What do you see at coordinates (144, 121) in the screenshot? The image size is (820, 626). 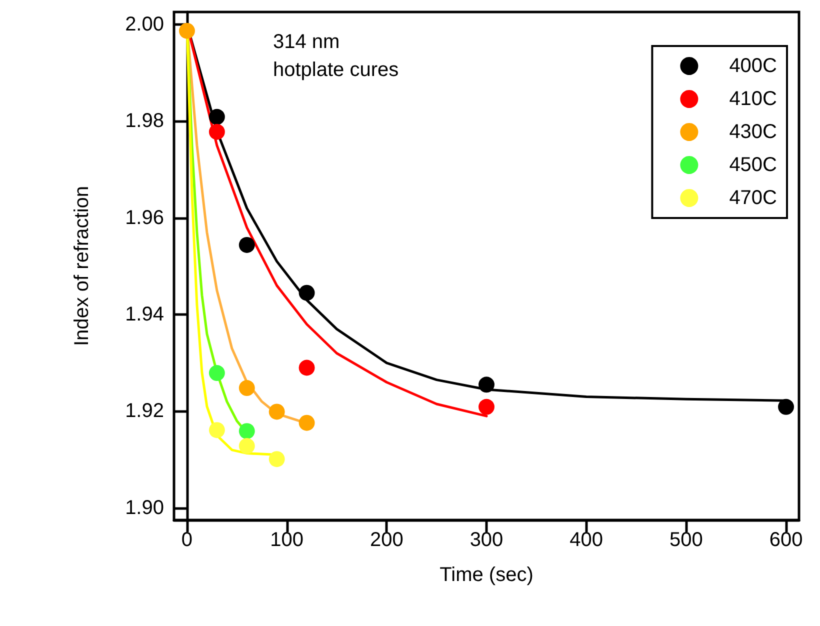 I see `y-tick-label: 1.98` at bounding box center [144, 121].